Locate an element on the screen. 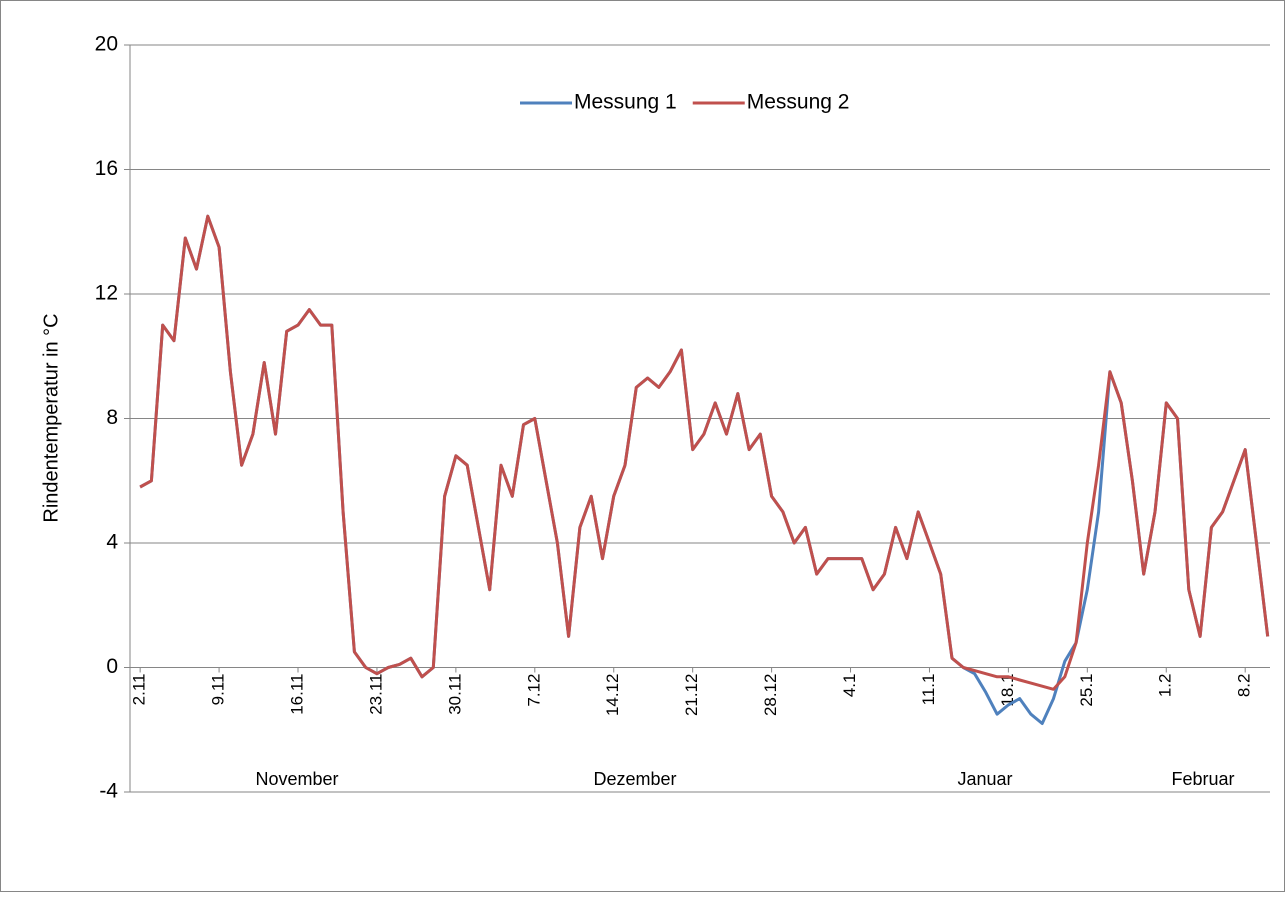 The height and width of the screenshot is (900, 1287). y-tick-label: 20 is located at coordinates (106, 44).